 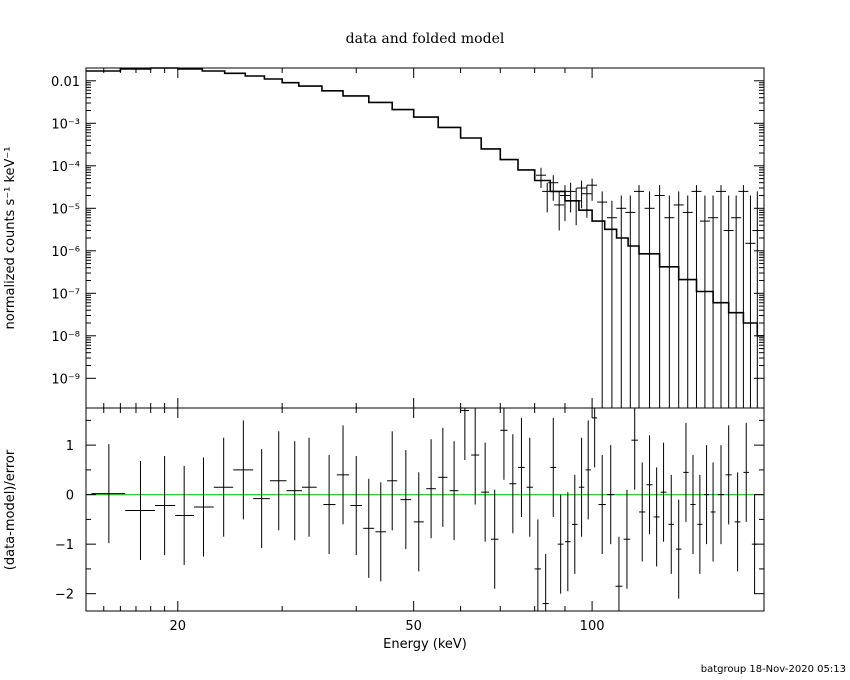 I want to click on top-y-tick-label: 10⁻⁹, so click(x=65, y=379).